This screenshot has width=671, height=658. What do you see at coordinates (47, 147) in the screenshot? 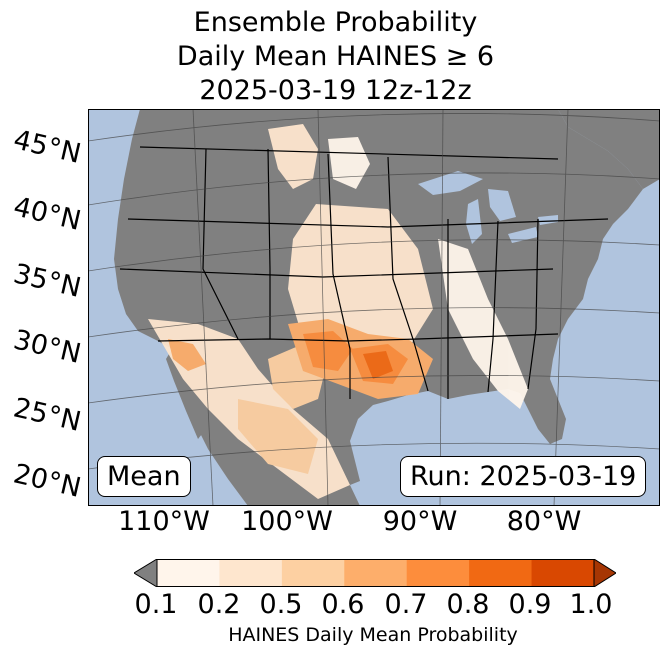
I see `lat-label-45: 45°N` at bounding box center [47, 147].